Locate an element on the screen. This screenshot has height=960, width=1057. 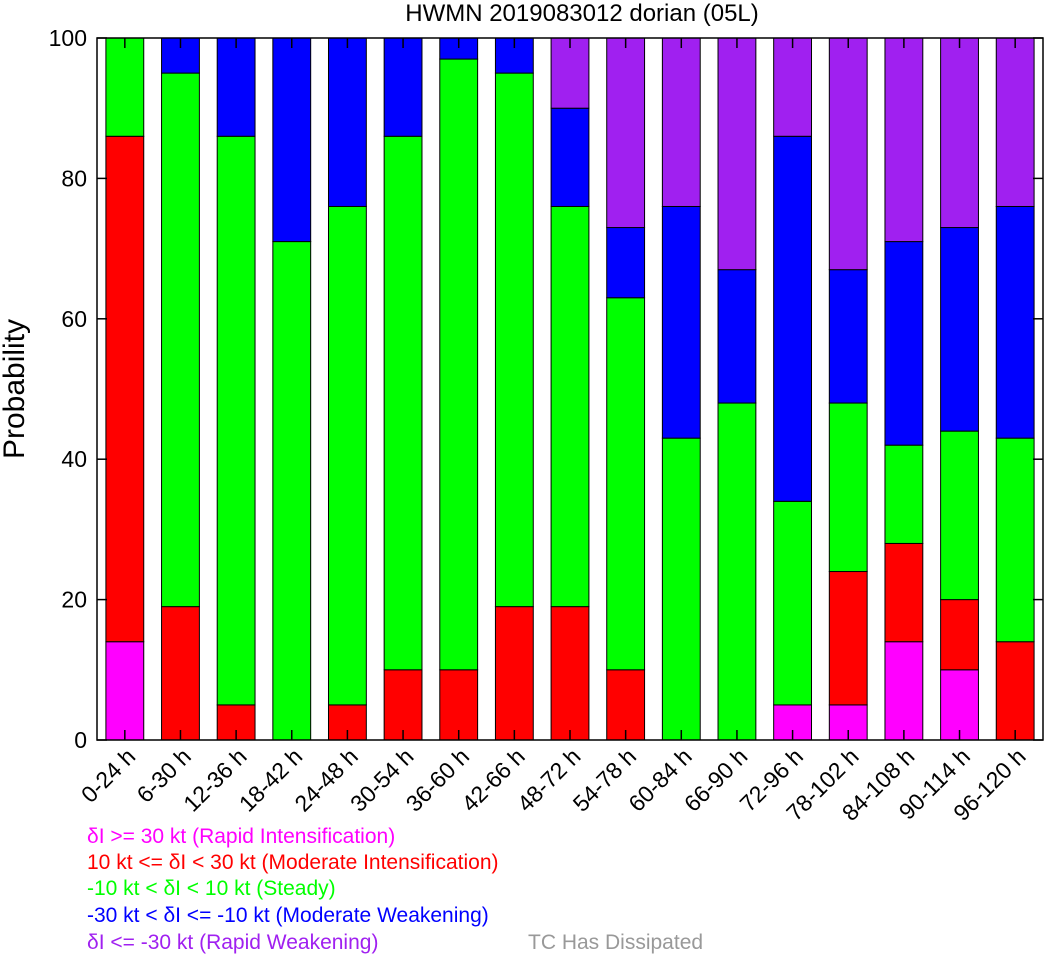
legend-entry-5: δI <= -30 kt (Rapid Weakening) is located at coordinates (232, 942).